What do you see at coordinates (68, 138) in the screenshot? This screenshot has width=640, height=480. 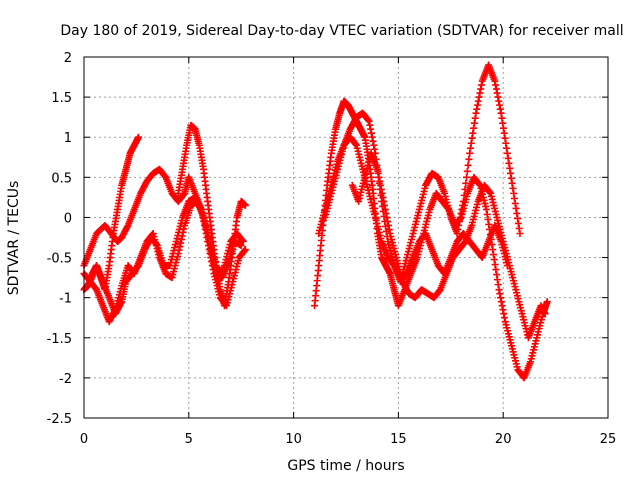 I see `y-tick-label: 1` at bounding box center [68, 138].